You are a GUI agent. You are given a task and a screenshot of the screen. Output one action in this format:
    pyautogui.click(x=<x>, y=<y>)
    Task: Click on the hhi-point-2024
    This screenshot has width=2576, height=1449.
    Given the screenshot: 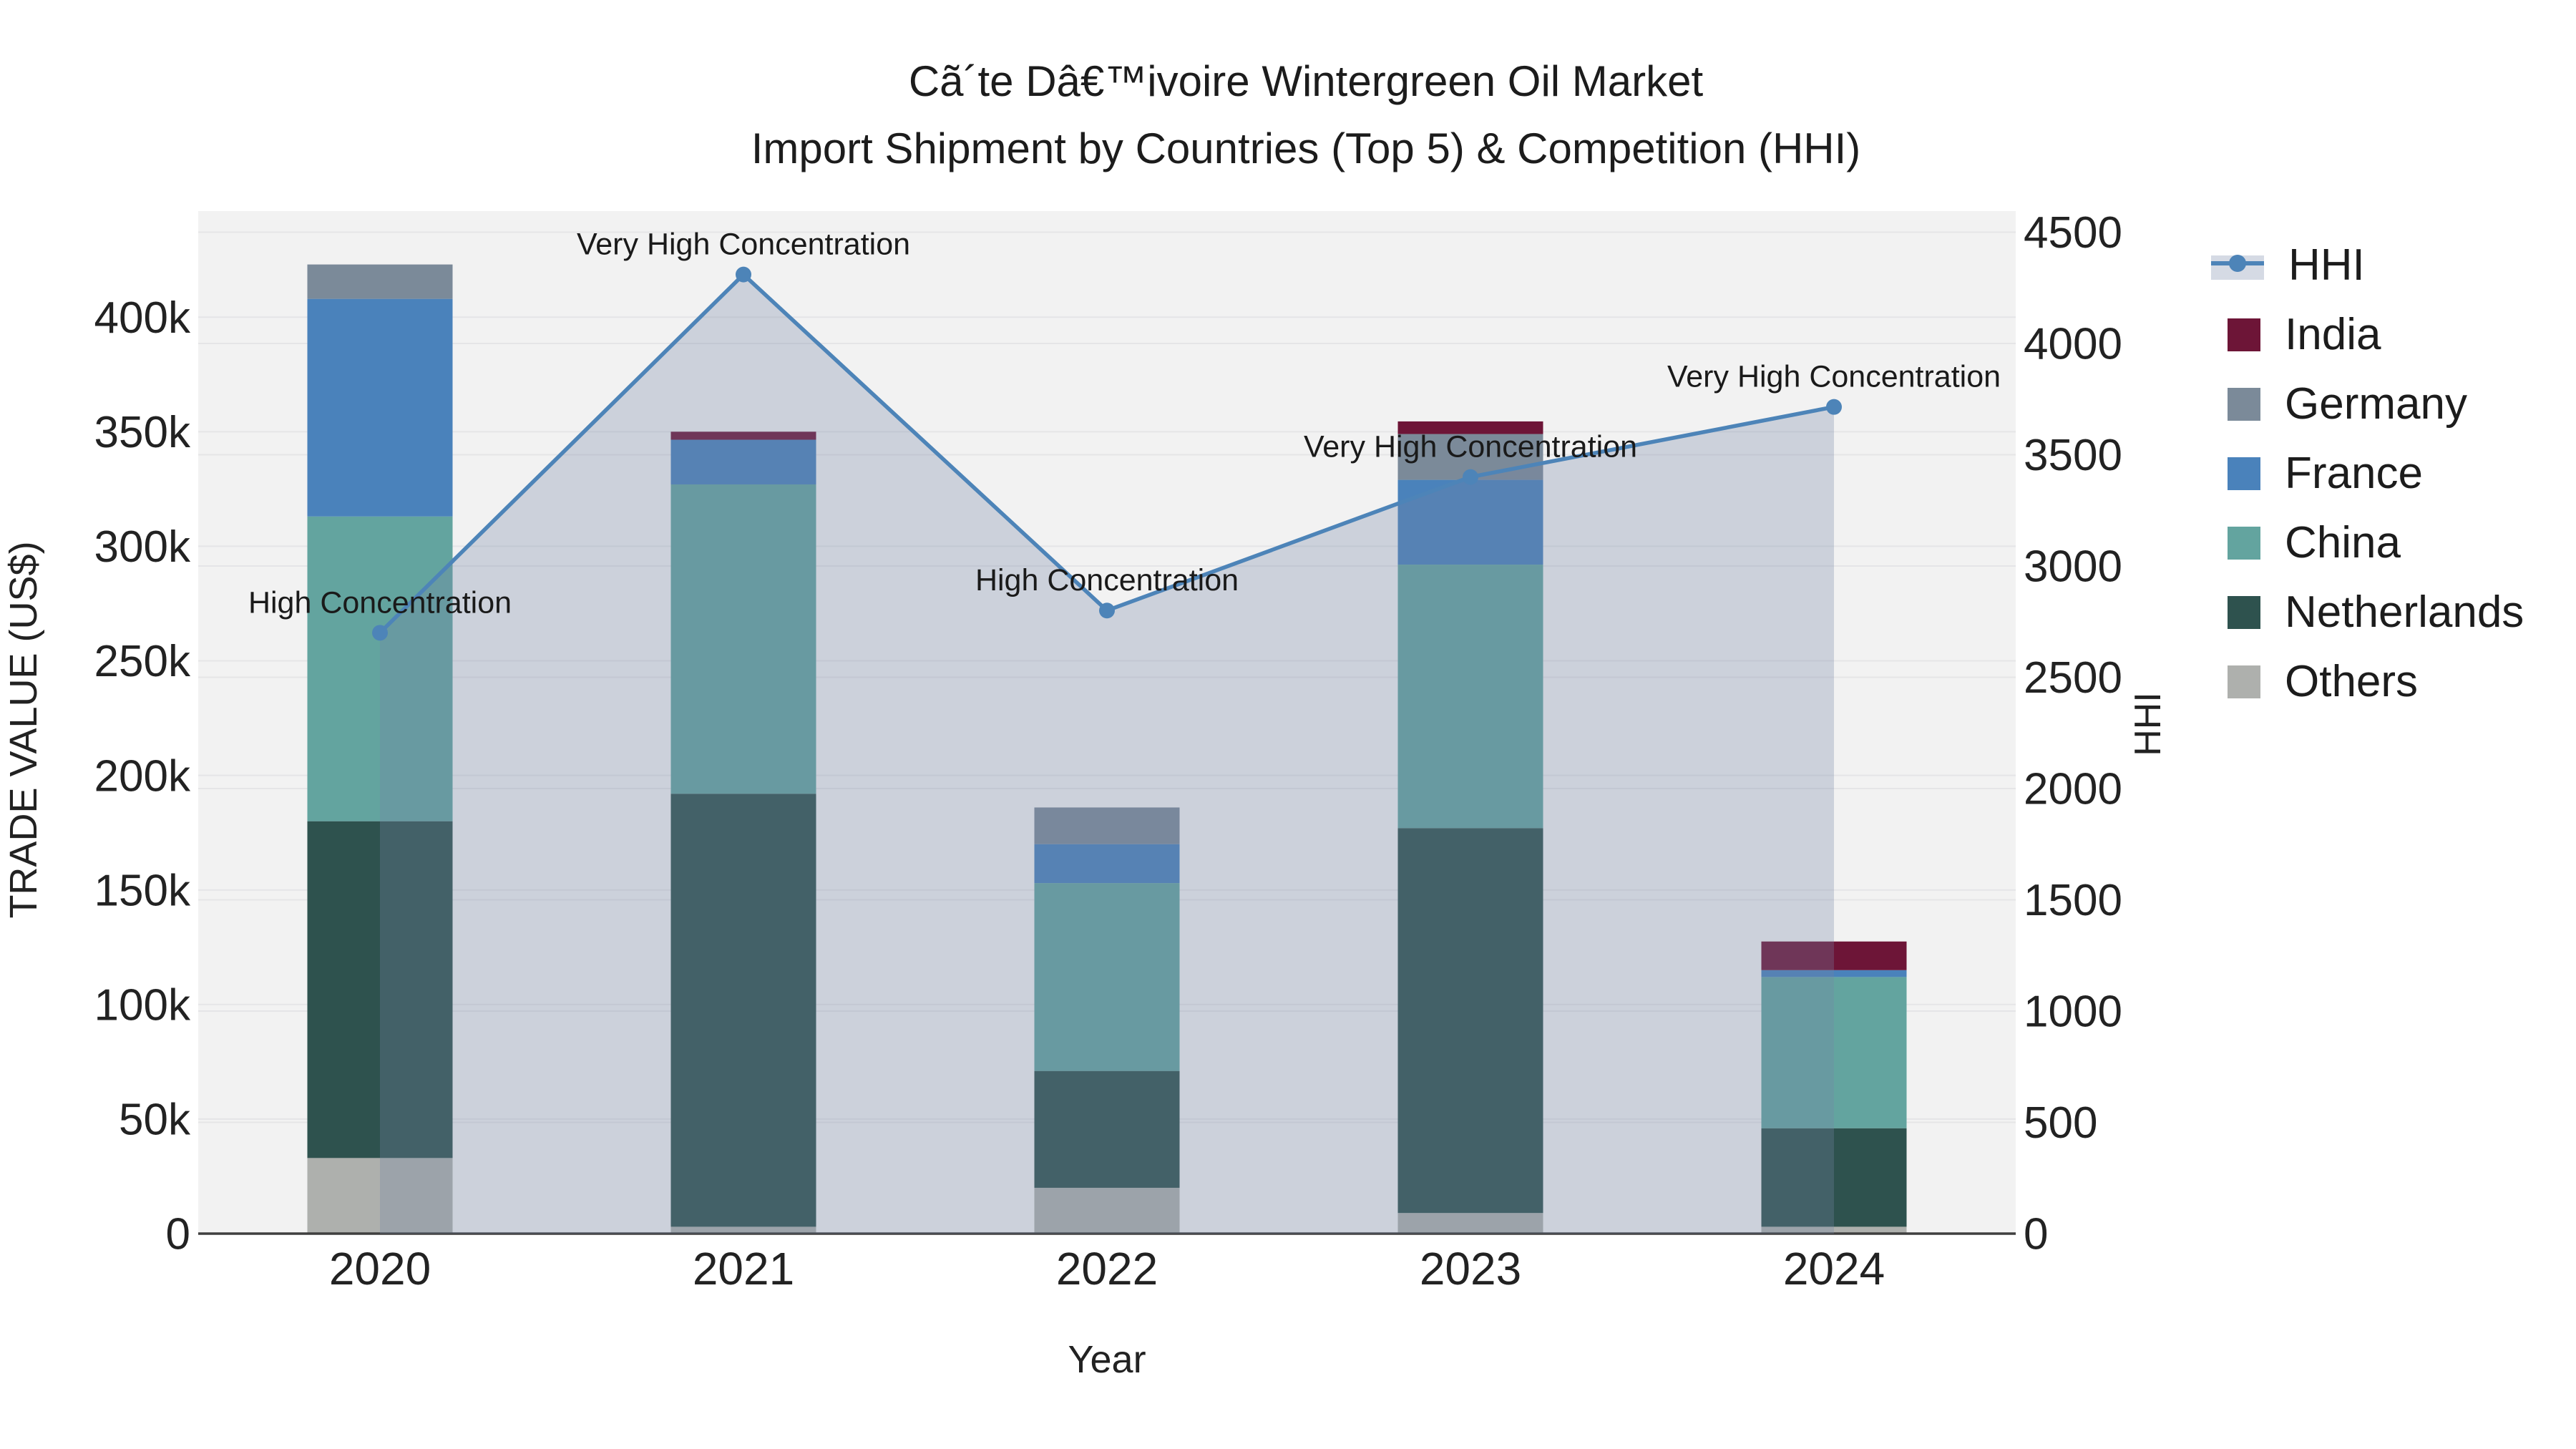 What is the action you would take?
    pyautogui.click(x=1834, y=407)
    